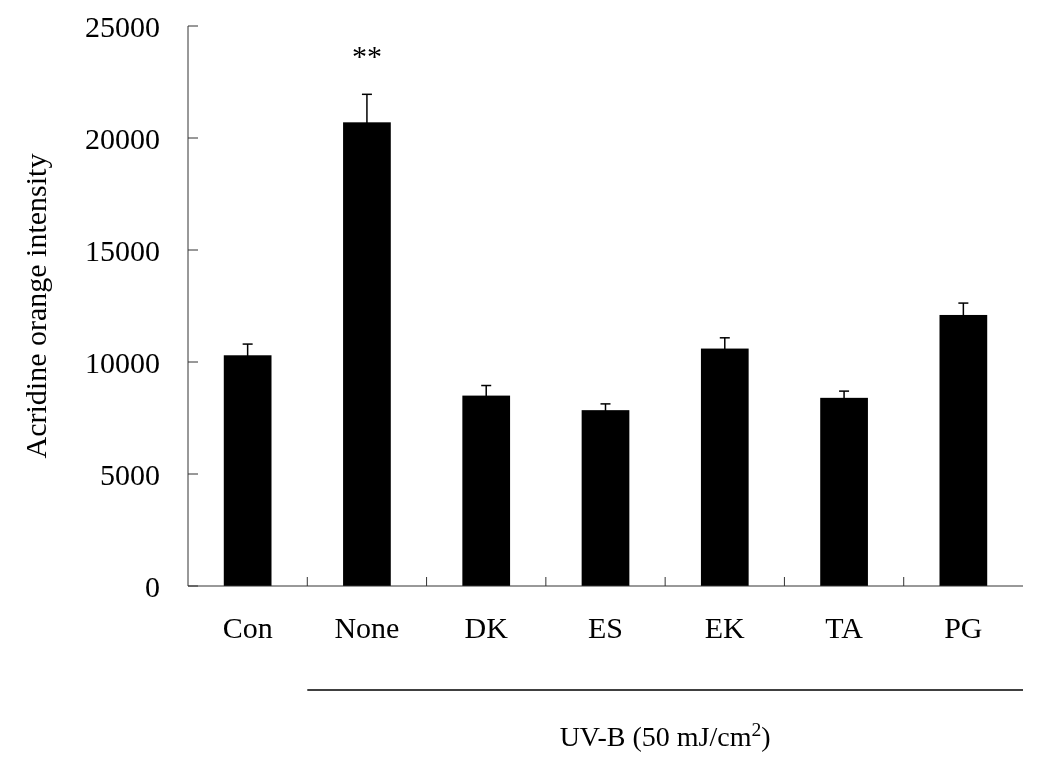 This screenshot has height=780, width=1051. Describe the element at coordinates (130, 474) in the screenshot. I see `y-tick-label: 5000` at that location.